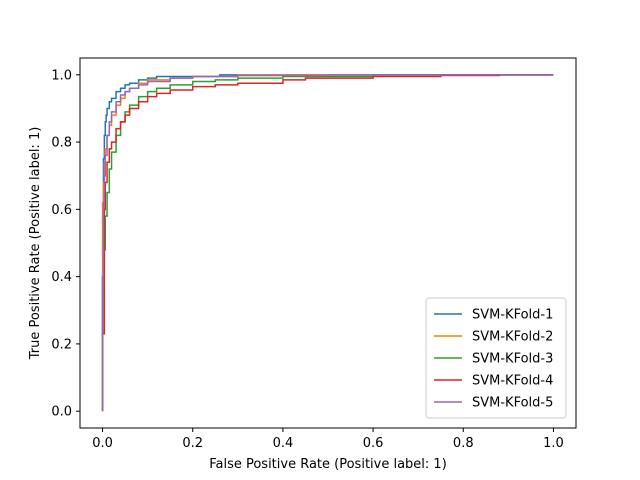  What do you see at coordinates (553, 443) in the screenshot?
I see `x-tick-label: 1.0` at bounding box center [553, 443].